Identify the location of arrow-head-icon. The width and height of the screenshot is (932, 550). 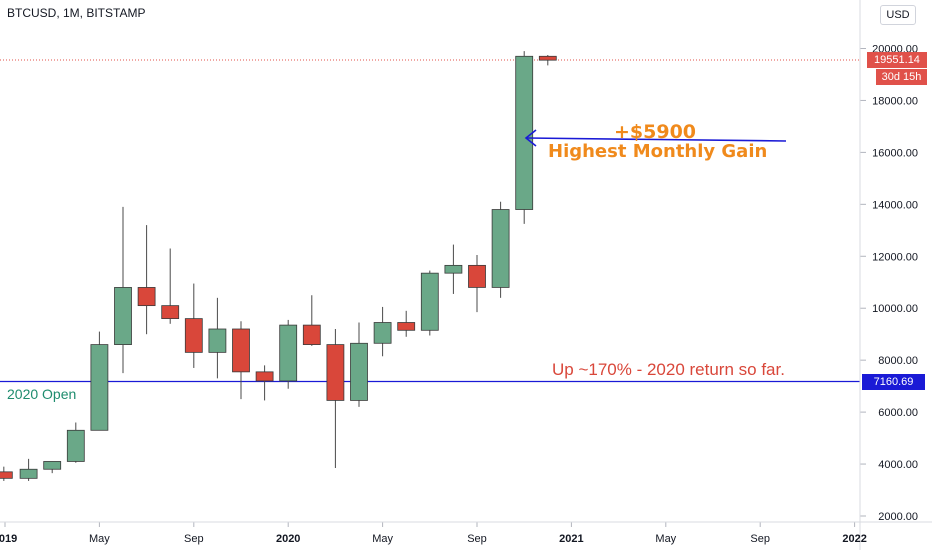
(530, 138).